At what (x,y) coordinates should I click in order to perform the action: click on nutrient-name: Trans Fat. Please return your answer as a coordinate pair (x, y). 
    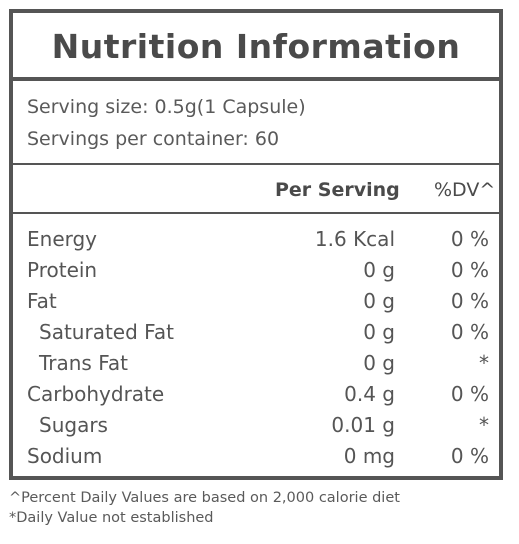
    Looking at the image, I should click on (83, 363).